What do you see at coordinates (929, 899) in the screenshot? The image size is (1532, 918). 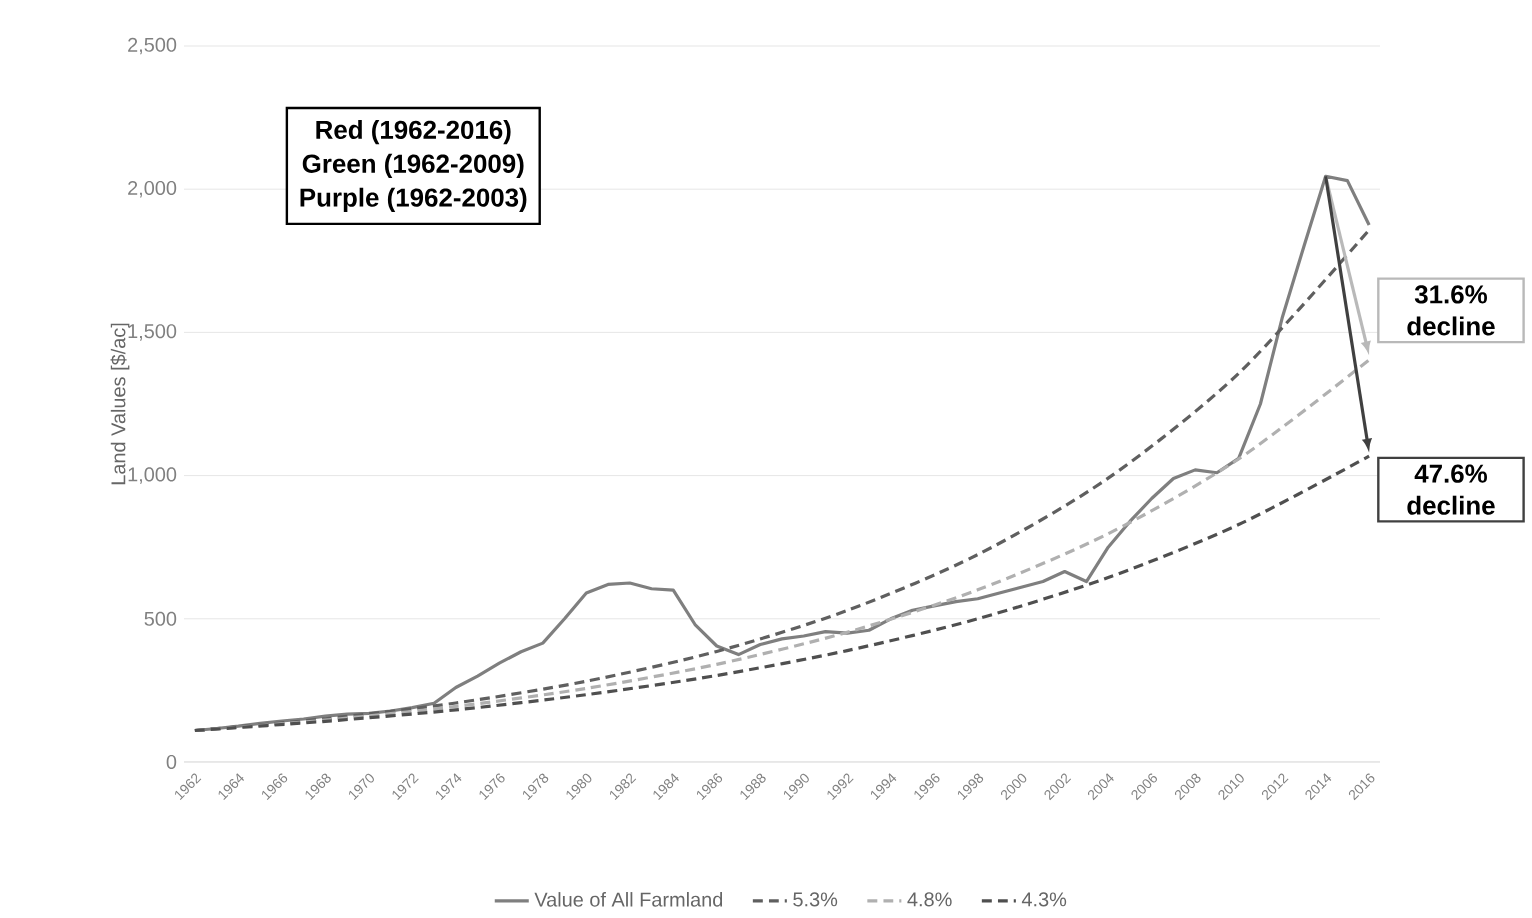 I see `legend-label: 4.8%` at bounding box center [929, 899].